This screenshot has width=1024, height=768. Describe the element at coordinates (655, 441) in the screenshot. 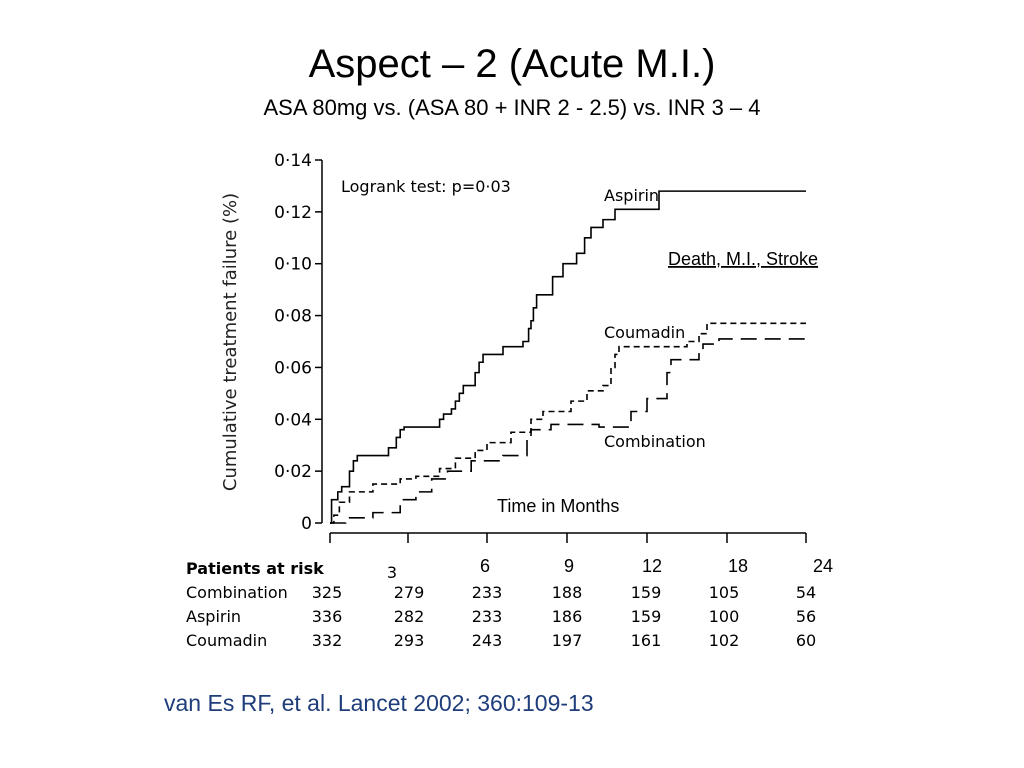

I see `series-label-combination: Combination` at that location.